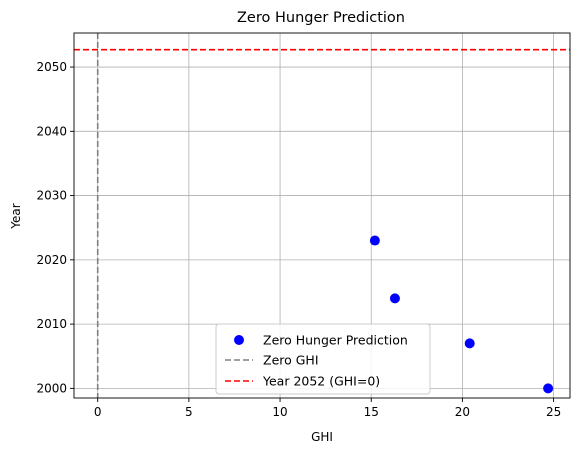 The image size is (580, 455). Describe the element at coordinates (51, 260) in the screenshot. I see `y-tick-label: 2020` at that location.